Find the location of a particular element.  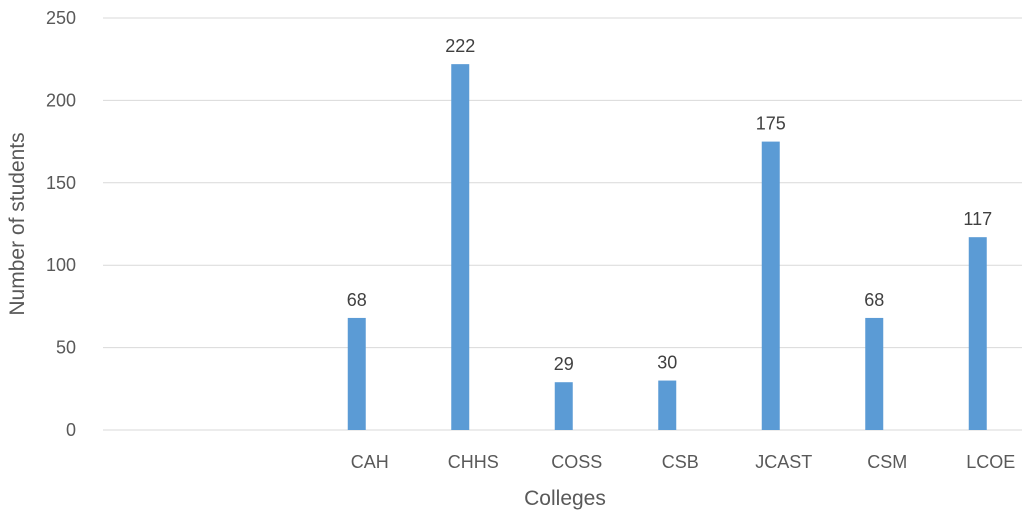

x-tick-label: COSS is located at coordinates (576, 462).